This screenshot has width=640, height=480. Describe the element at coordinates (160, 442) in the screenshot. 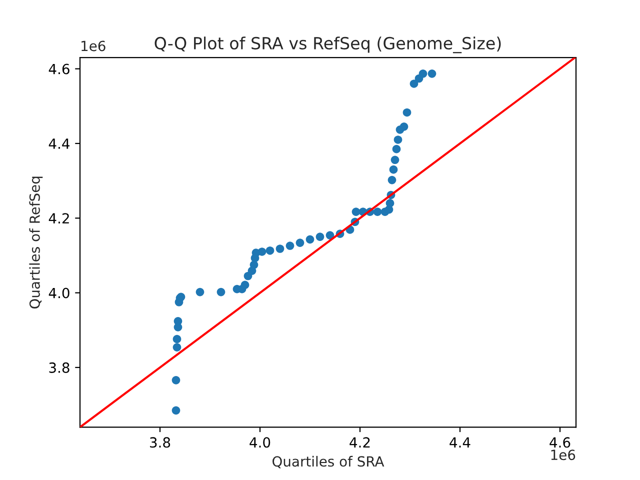

I see `x-tick-label: 3.8` at that location.